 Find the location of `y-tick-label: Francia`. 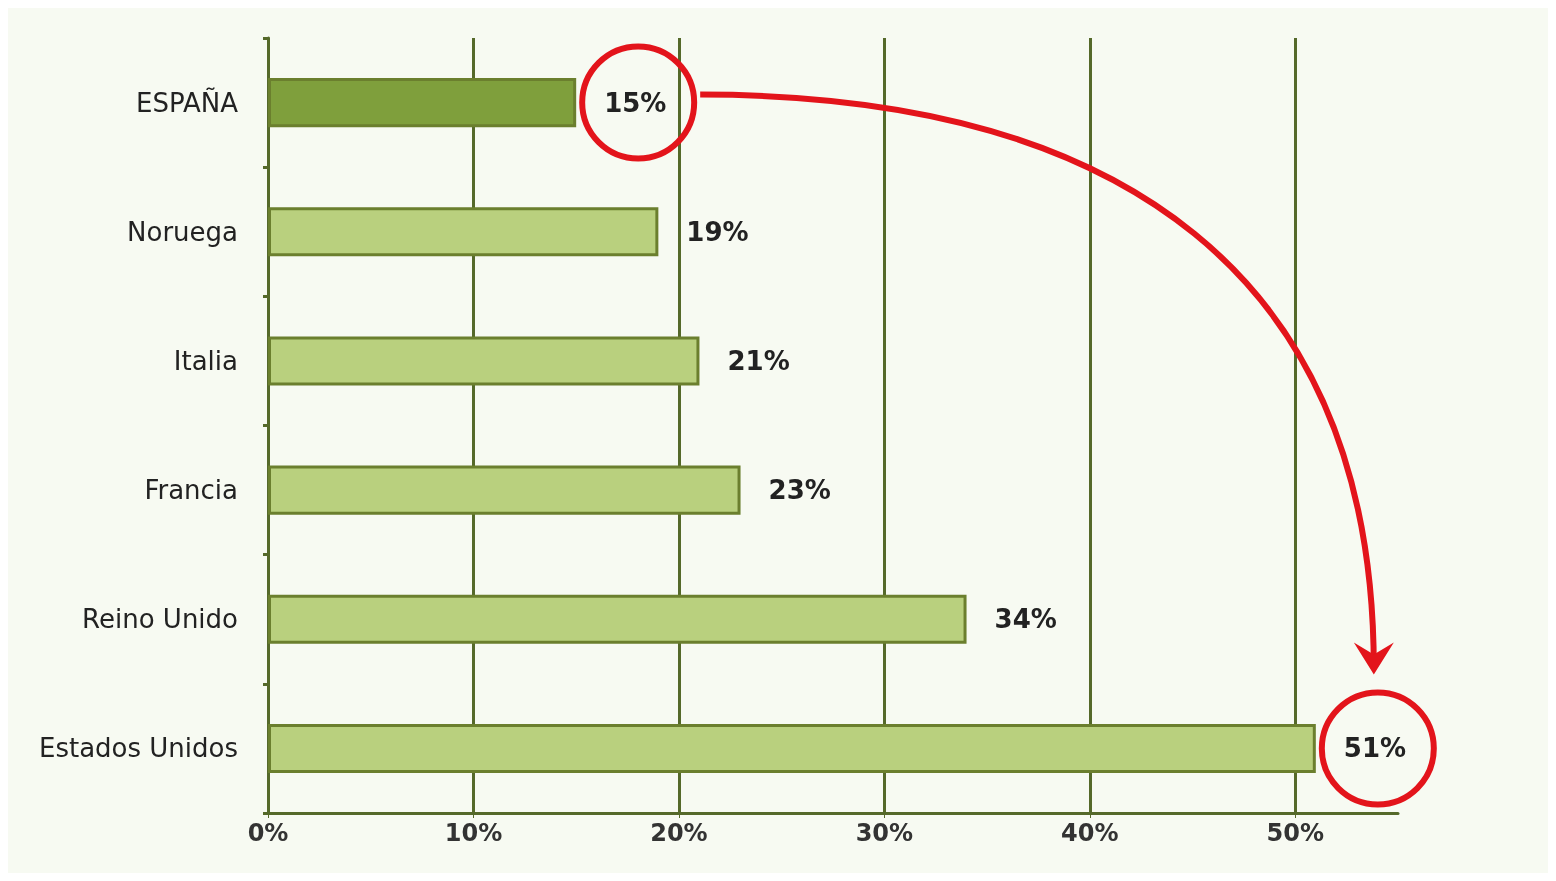

y-tick-label: Francia is located at coordinates (191, 490).